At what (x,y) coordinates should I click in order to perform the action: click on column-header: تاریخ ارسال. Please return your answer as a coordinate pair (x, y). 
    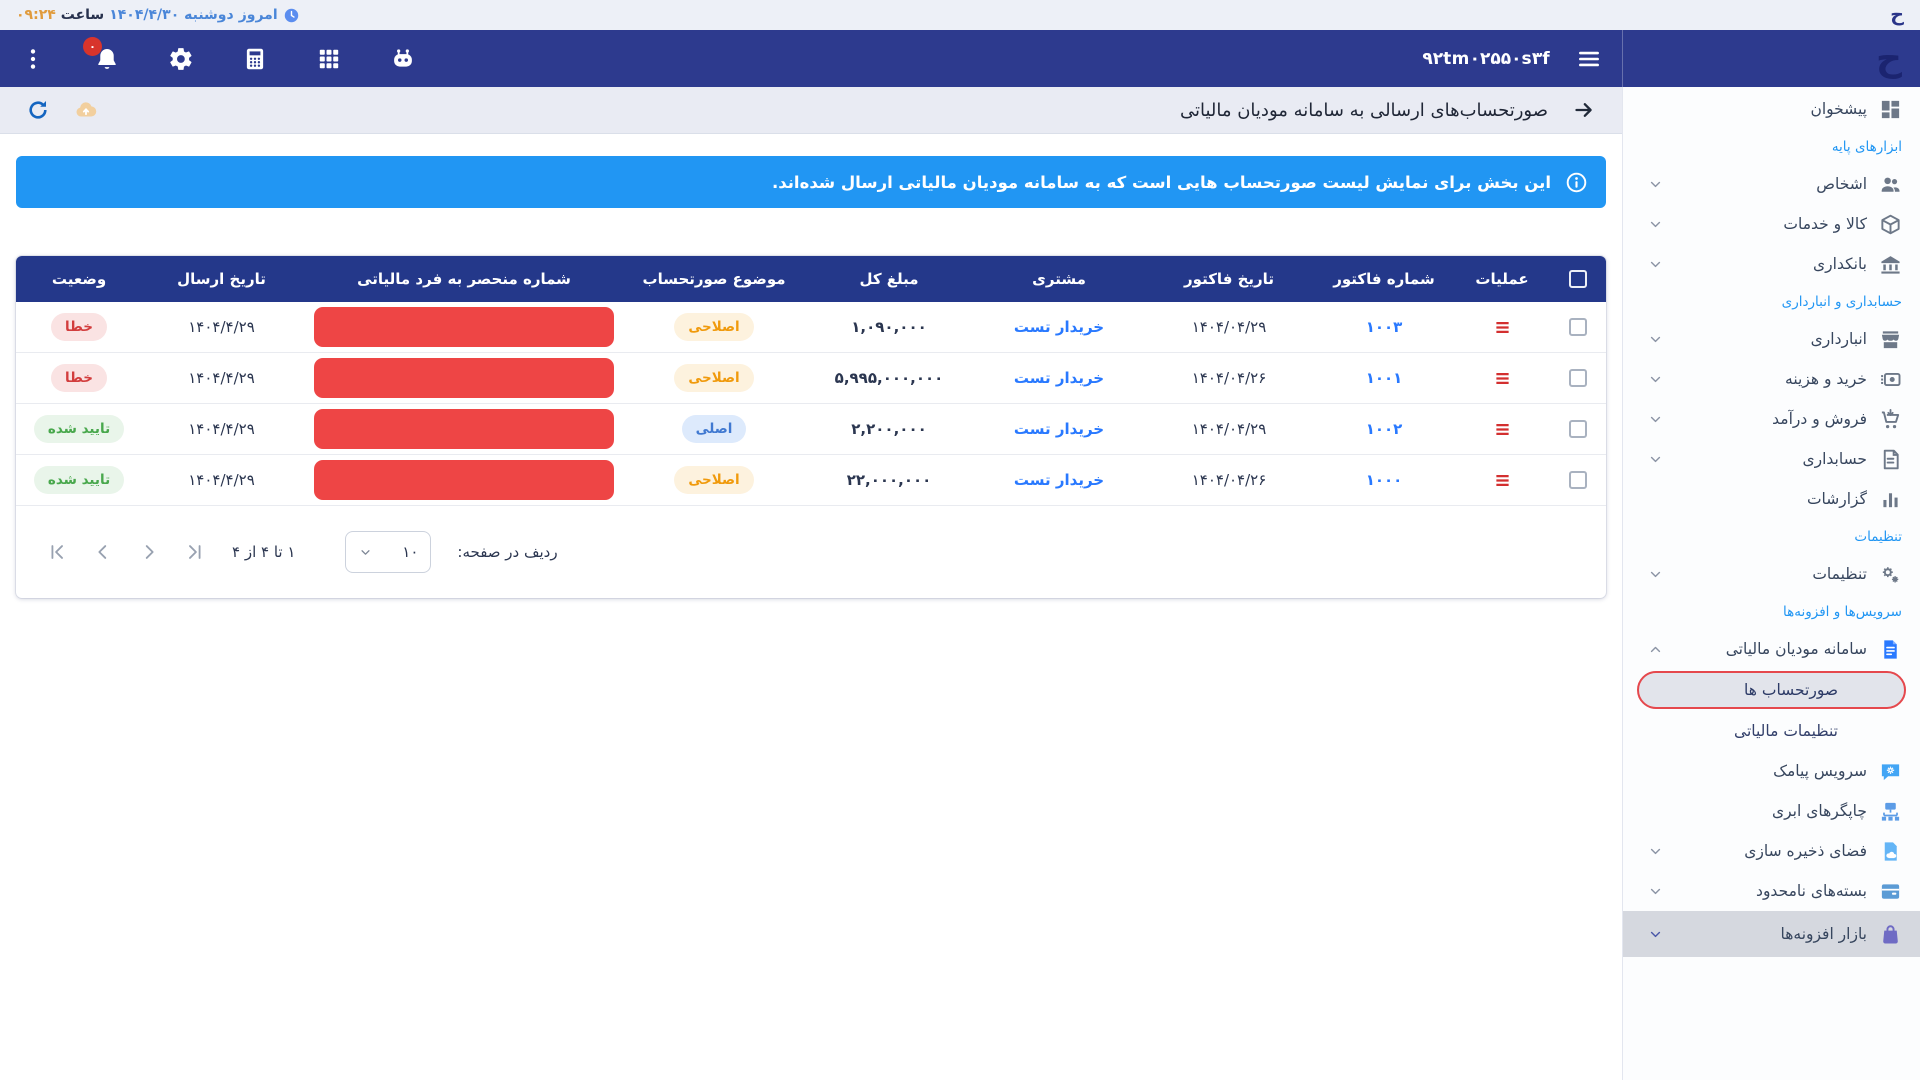
    Looking at the image, I should click on (221, 279).